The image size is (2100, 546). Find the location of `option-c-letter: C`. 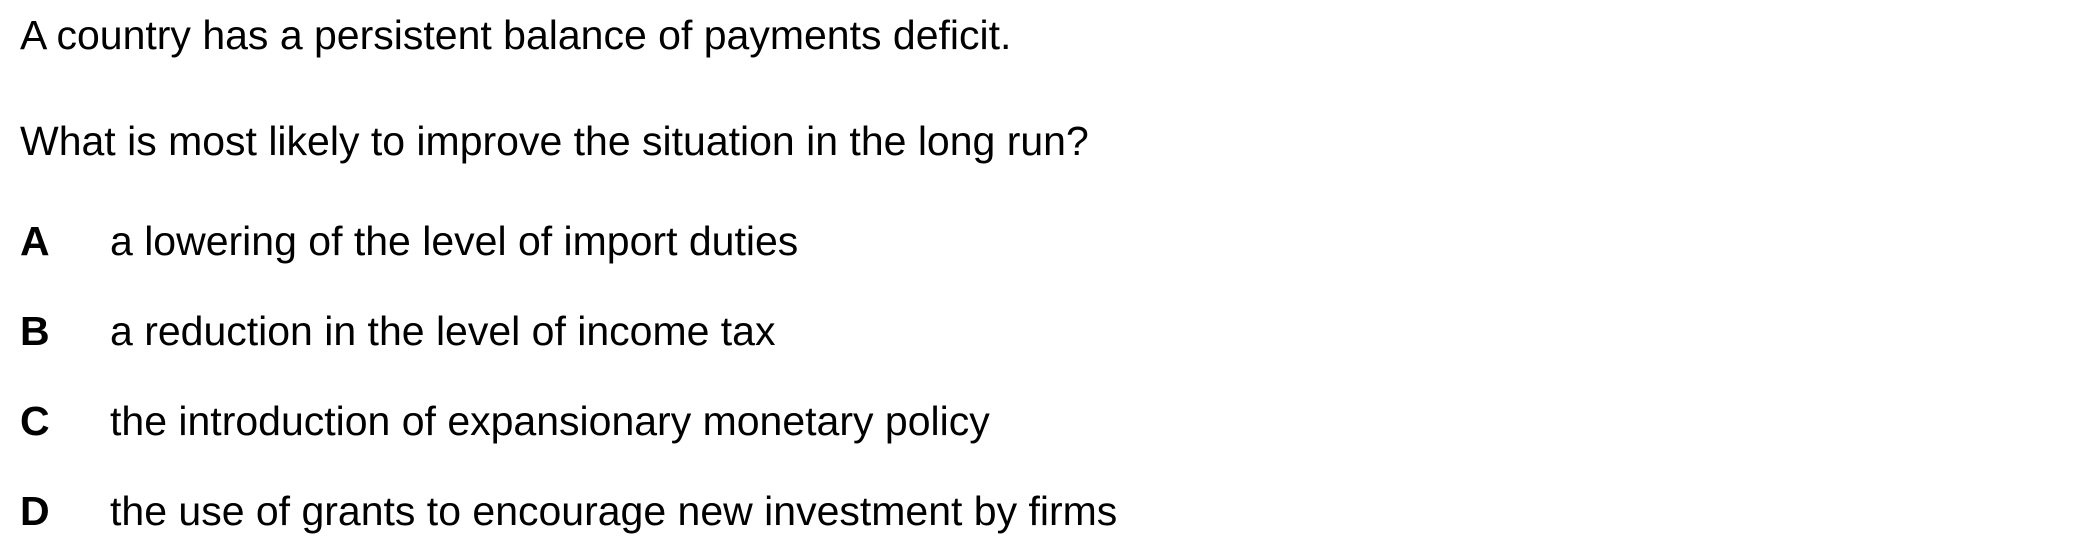

option-c-letter: C is located at coordinates (35, 421).